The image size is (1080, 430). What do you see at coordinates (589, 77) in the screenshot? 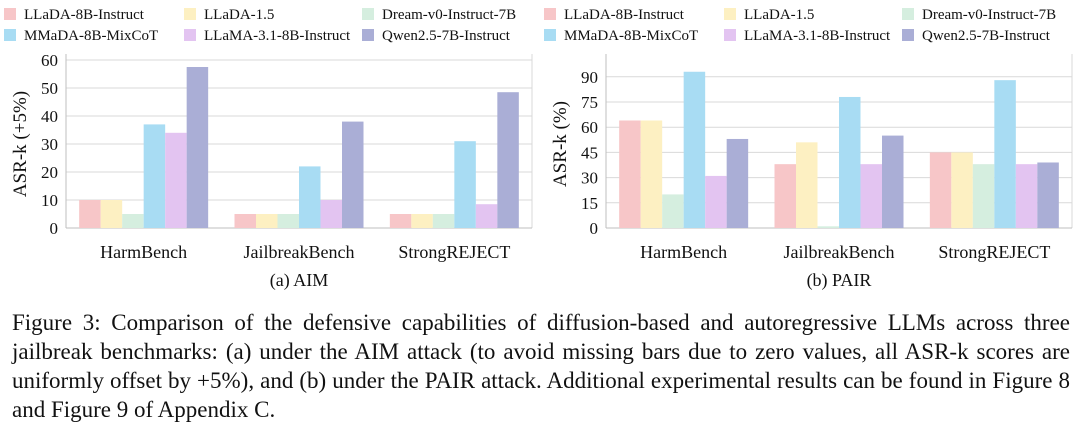
I see `y-tick-label: 90` at bounding box center [589, 77].